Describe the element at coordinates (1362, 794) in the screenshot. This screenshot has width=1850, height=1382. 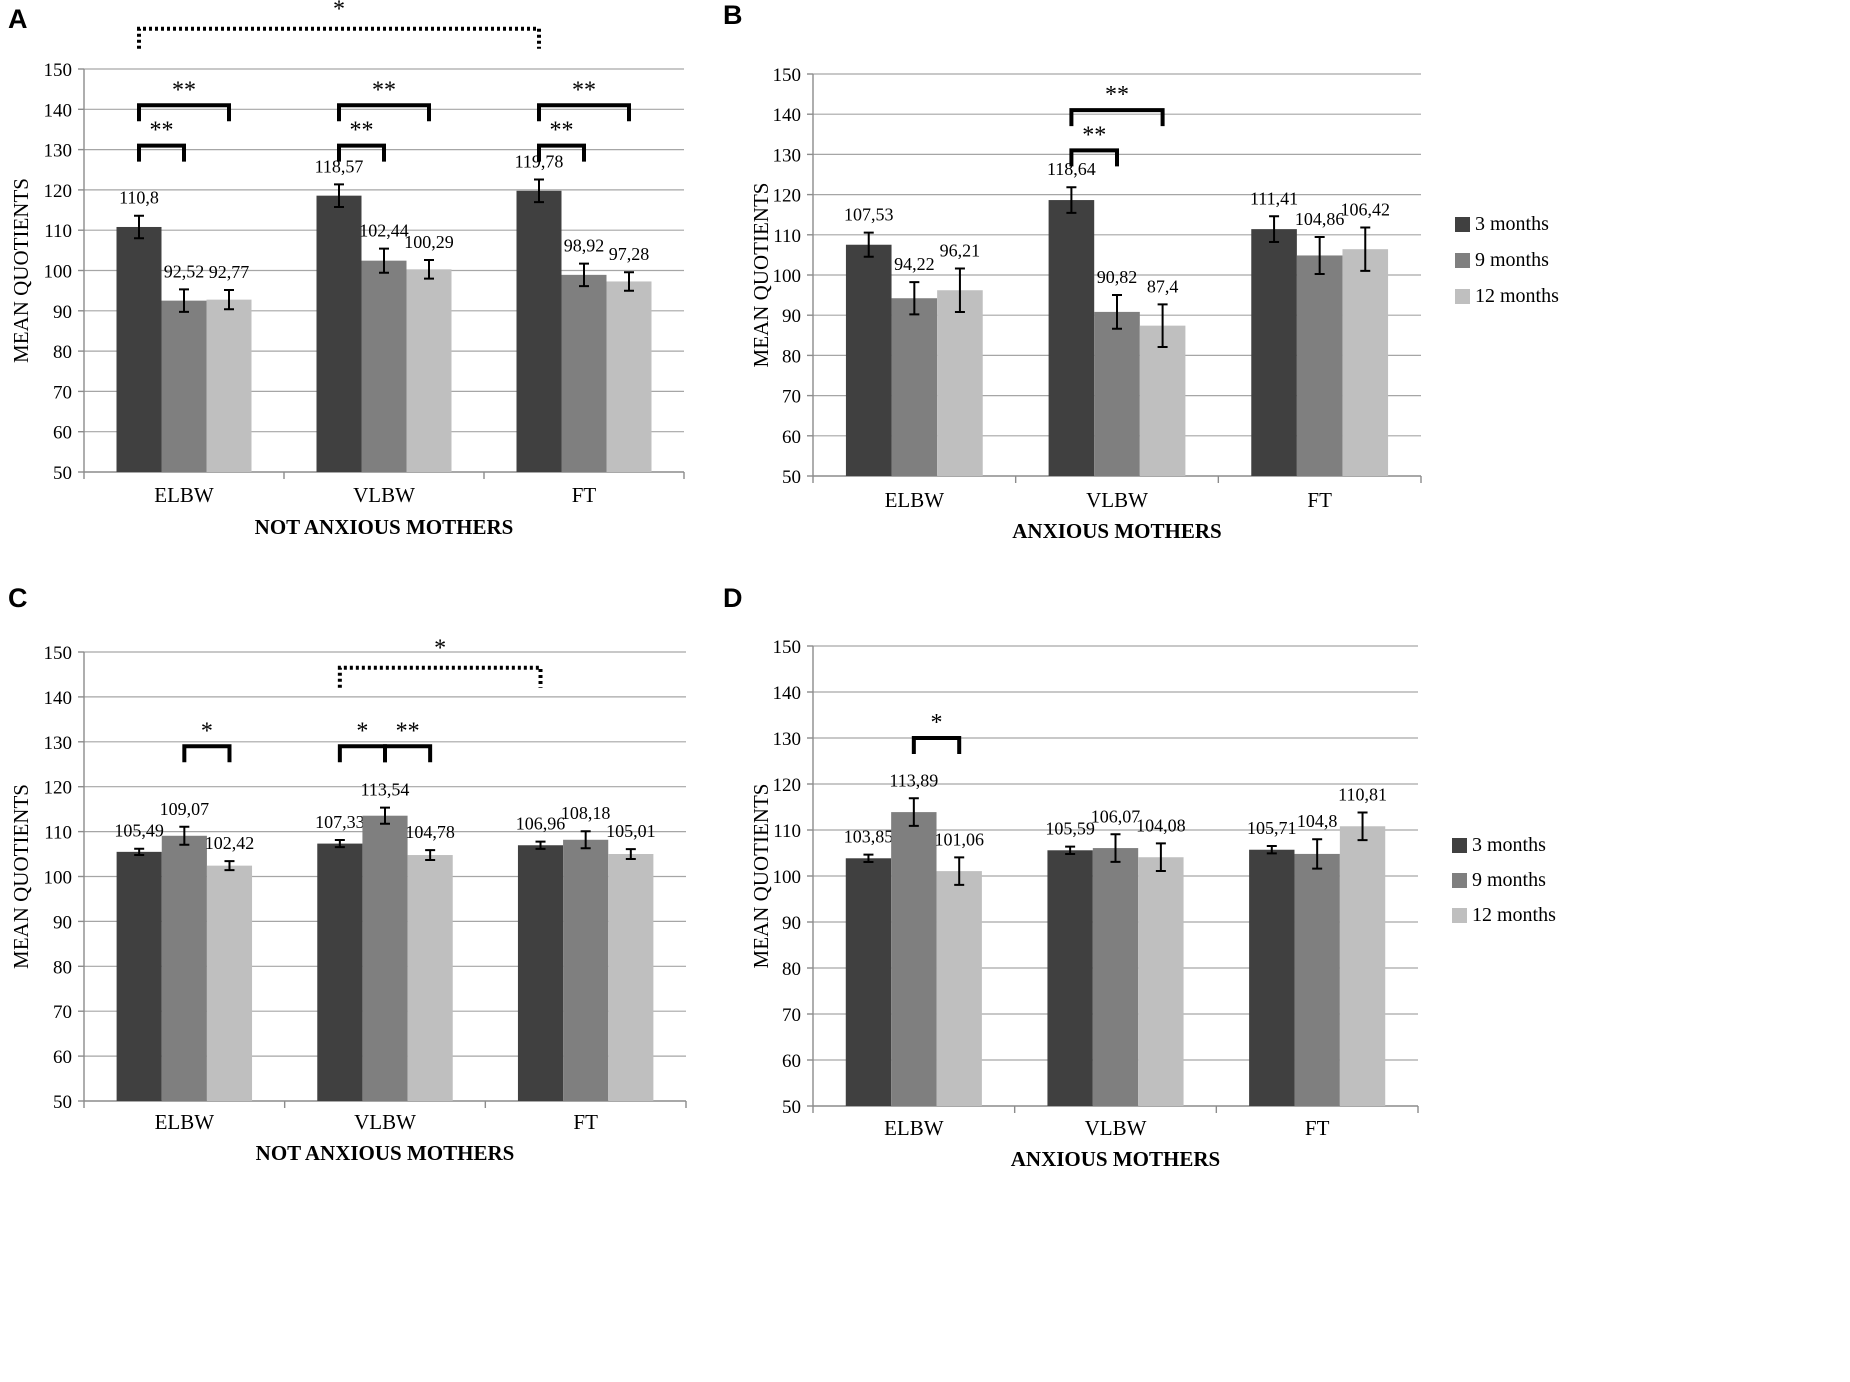
I see `data-label: 110,81` at that location.